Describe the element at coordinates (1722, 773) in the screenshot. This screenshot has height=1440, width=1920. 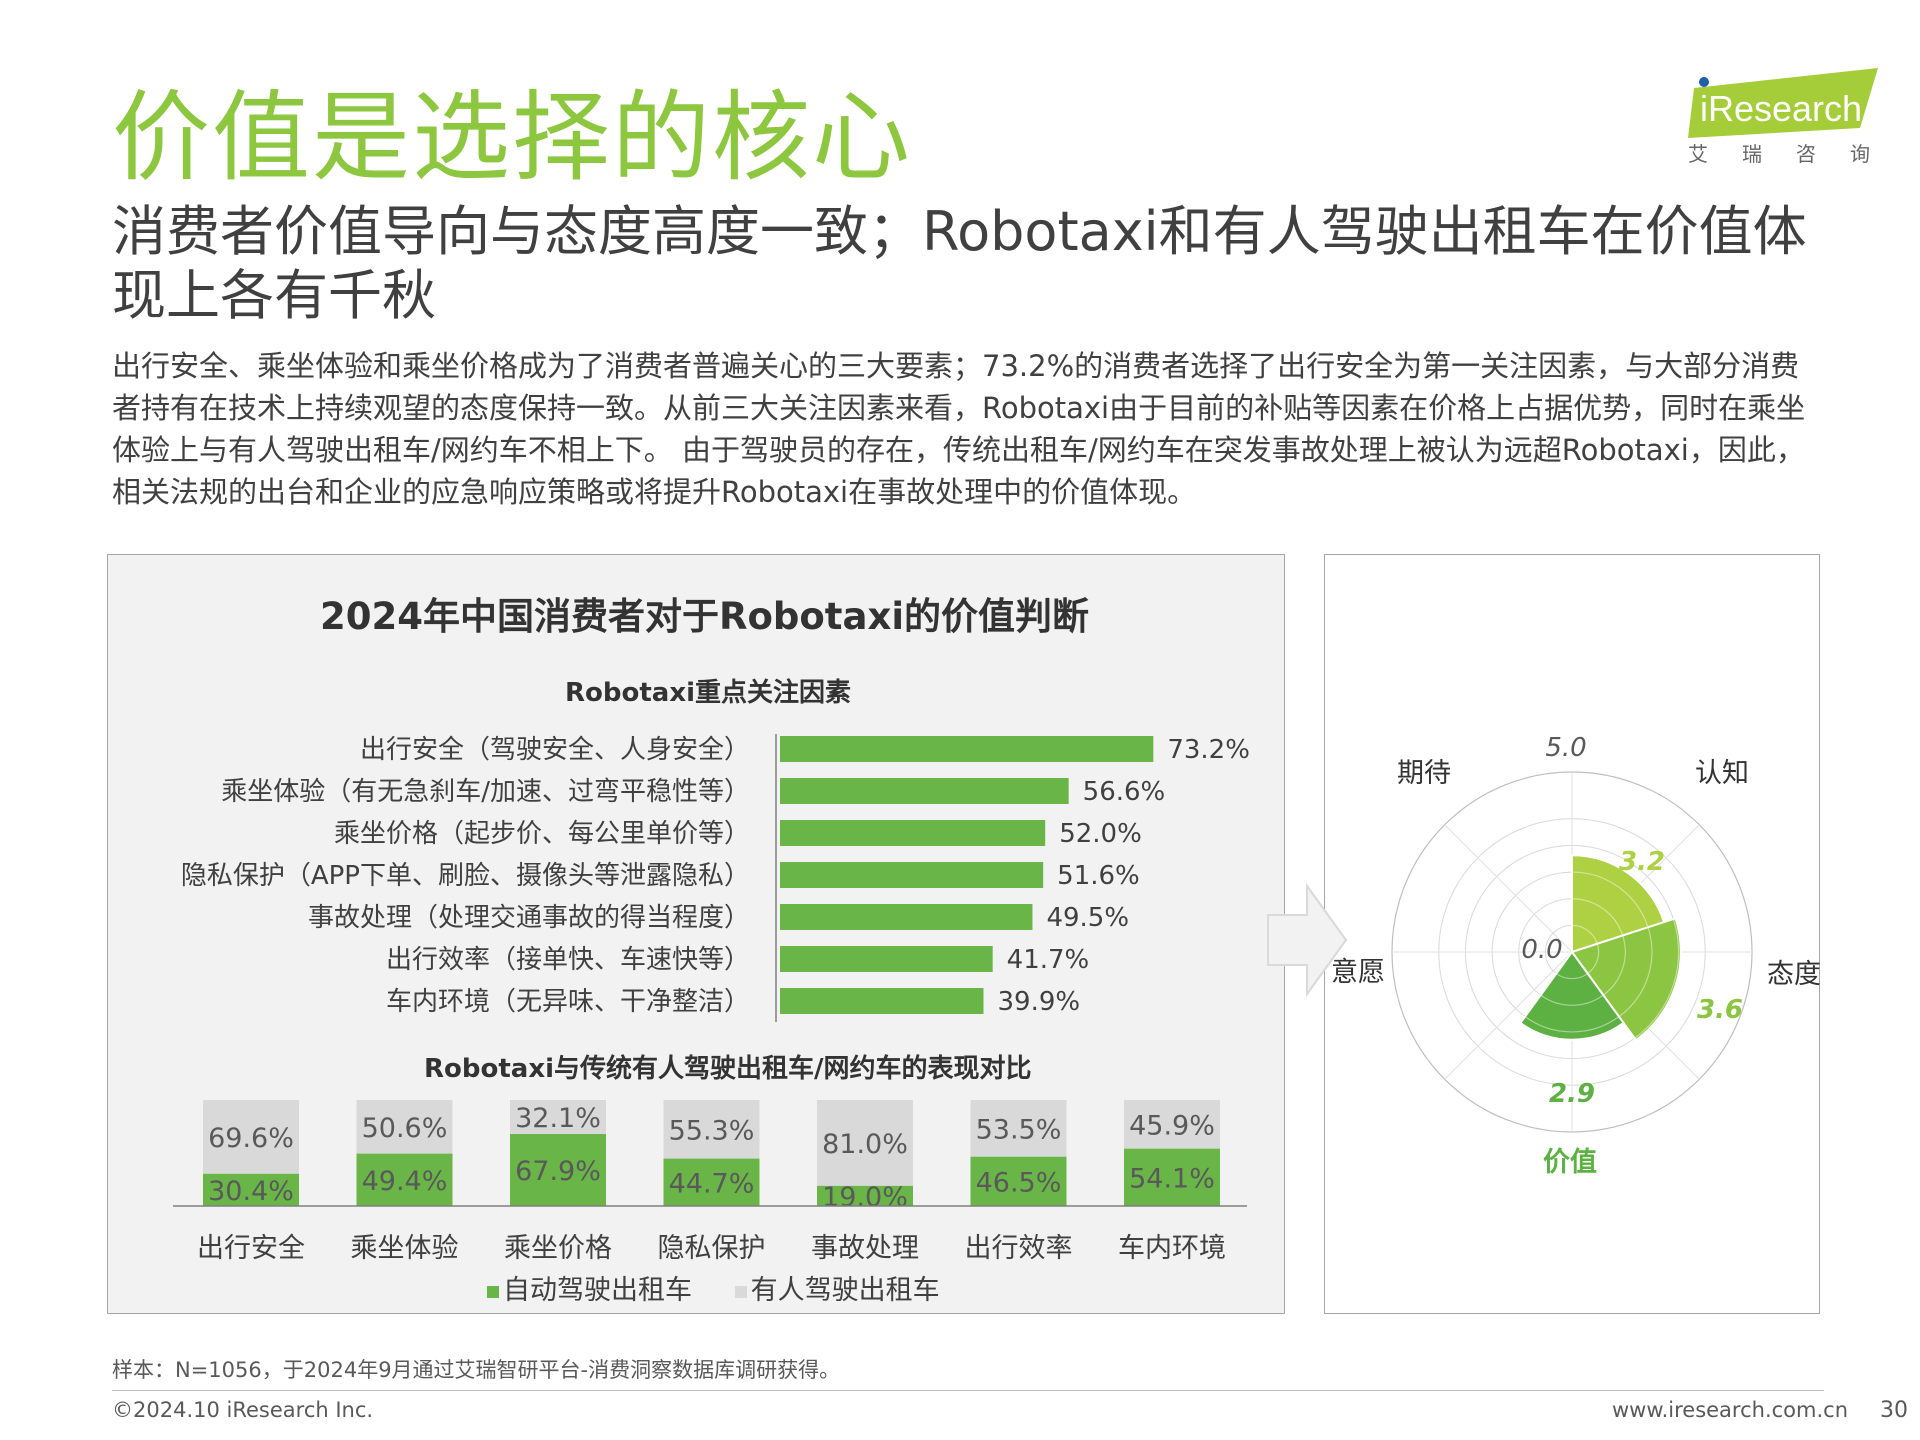
I see `radar-axis-label: 认知` at that location.